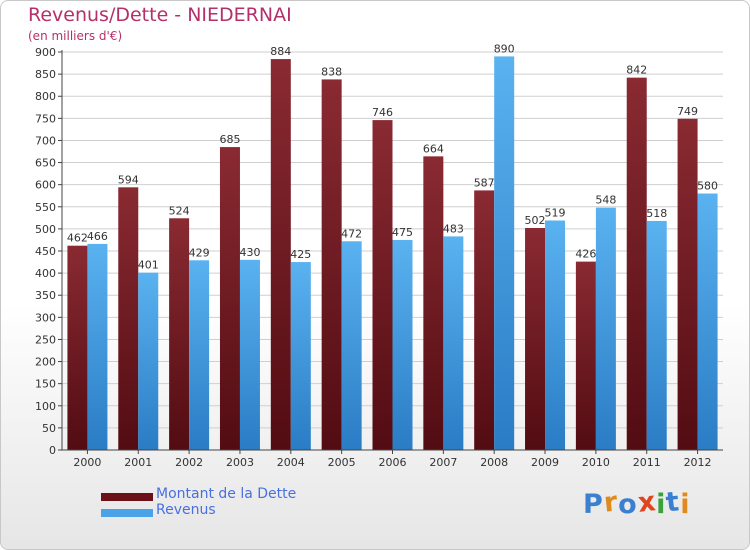  Describe the element at coordinates (656, 213) in the screenshot. I see `data-label: 518` at that location.